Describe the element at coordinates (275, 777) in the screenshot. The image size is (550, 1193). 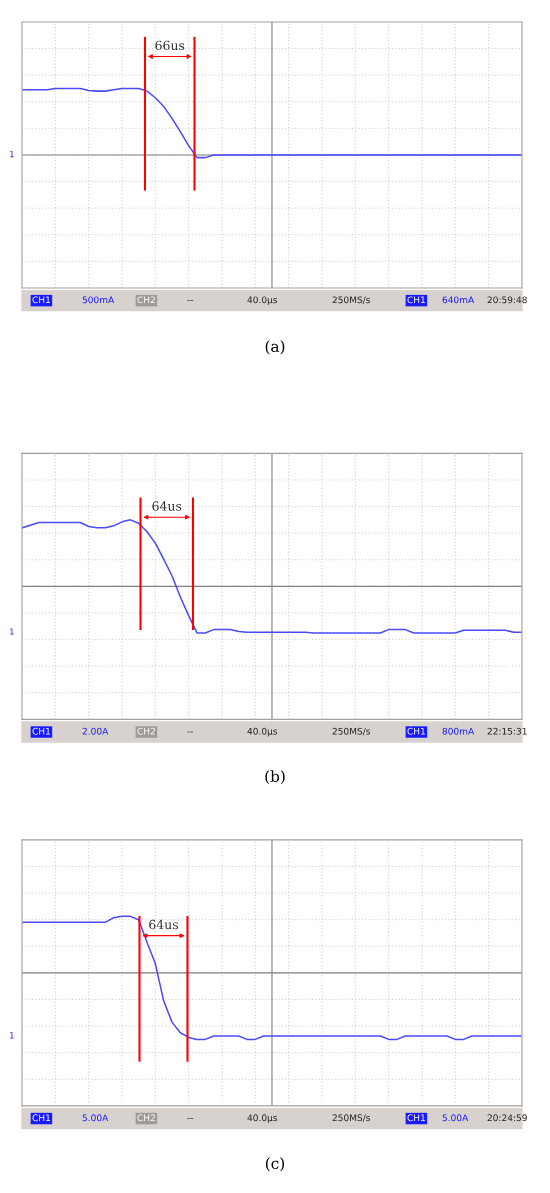
I see `text: (b)` at that location.